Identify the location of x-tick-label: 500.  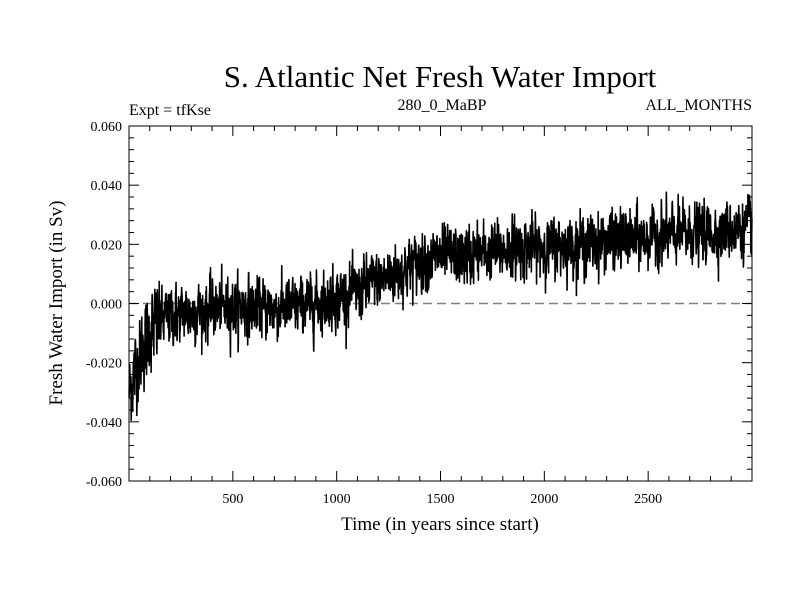
(232, 499).